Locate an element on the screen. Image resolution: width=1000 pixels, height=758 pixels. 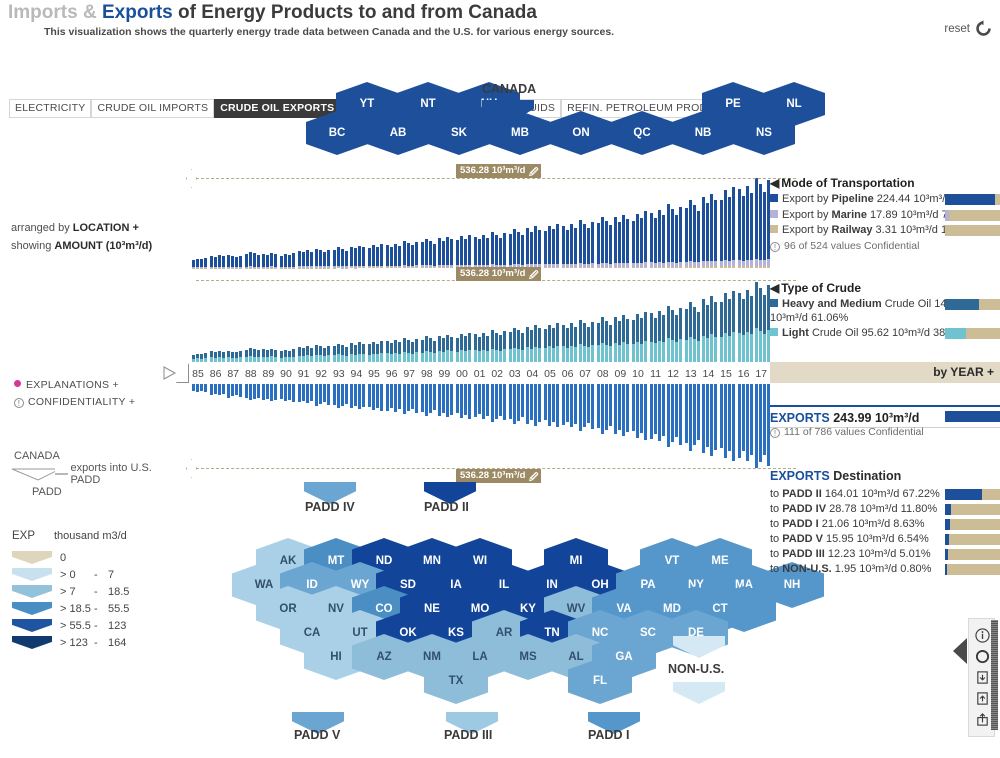
year-label-07: 07 is located at coordinates (585, 374).